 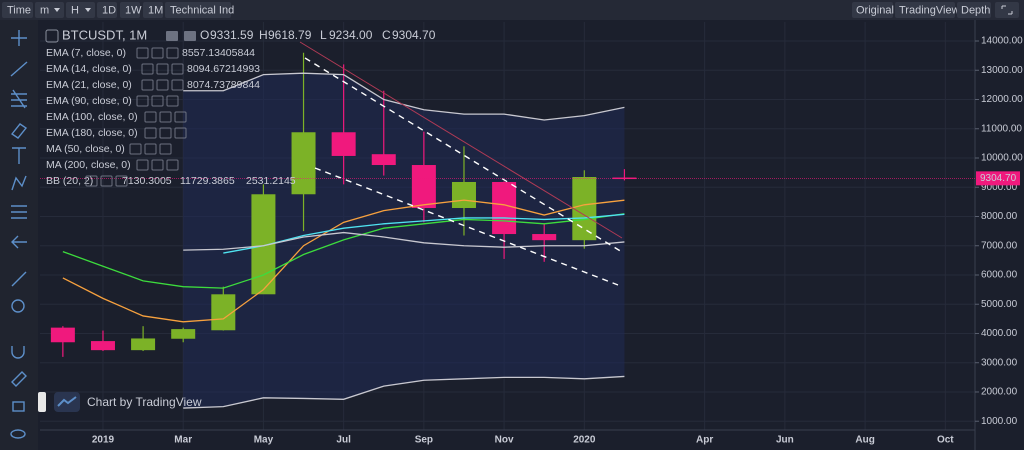 I want to click on sidebar-icons, so click(x=19, y=234).